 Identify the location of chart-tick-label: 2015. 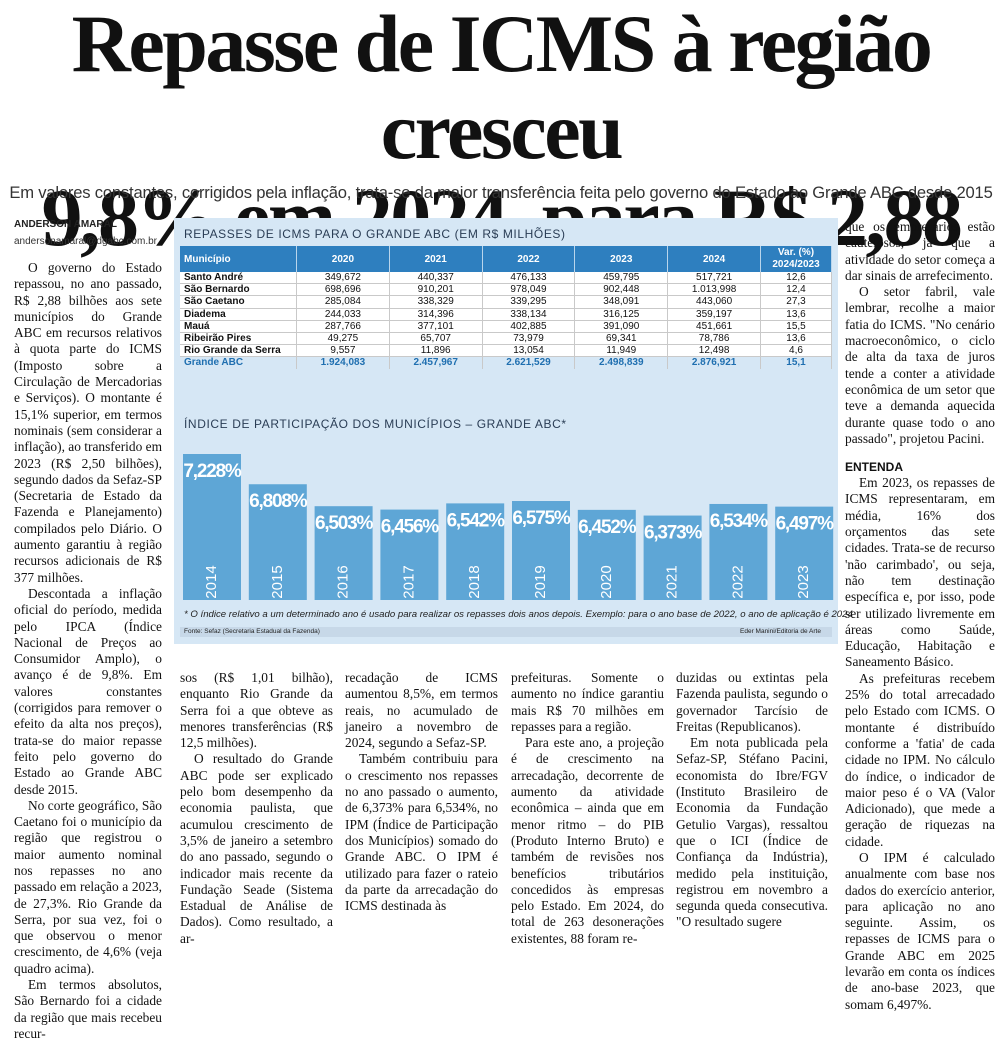
(277, 581).